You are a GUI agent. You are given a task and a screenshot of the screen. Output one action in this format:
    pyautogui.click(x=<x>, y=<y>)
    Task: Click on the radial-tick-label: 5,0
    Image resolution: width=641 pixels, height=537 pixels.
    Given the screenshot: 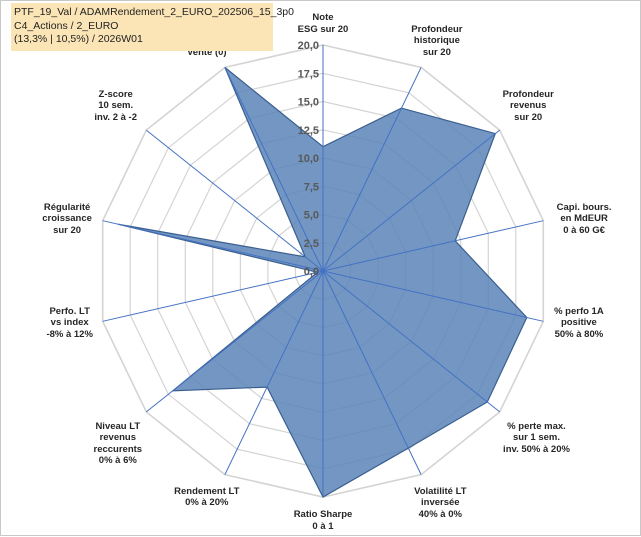 What is the action you would take?
    pyautogui.click(x=311, y=216)
    